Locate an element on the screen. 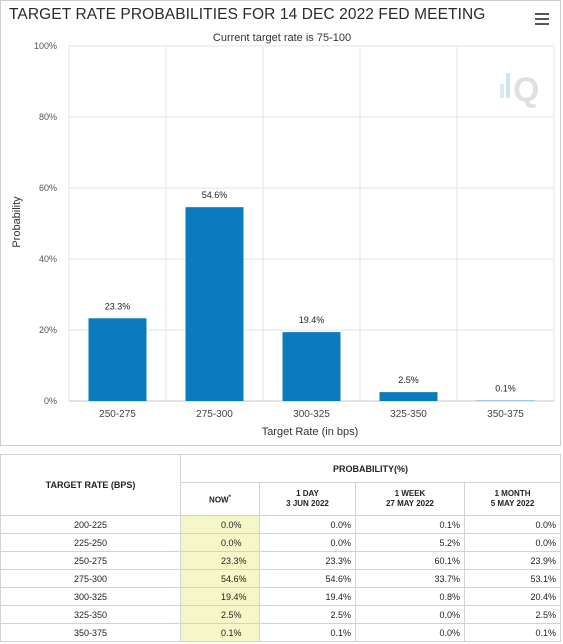  x-tick-label: 275-300 is located at coordinates (214, 414).